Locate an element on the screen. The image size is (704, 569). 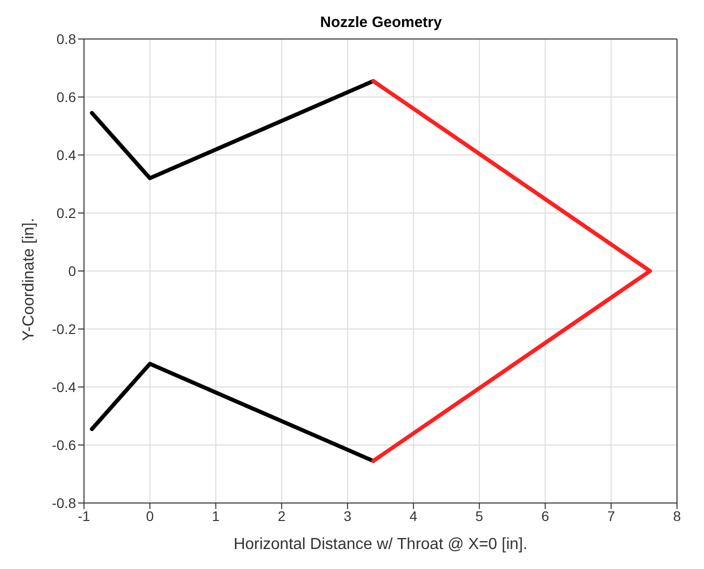
y-tick-label: 0.8 is located at coordinates (66, 38).